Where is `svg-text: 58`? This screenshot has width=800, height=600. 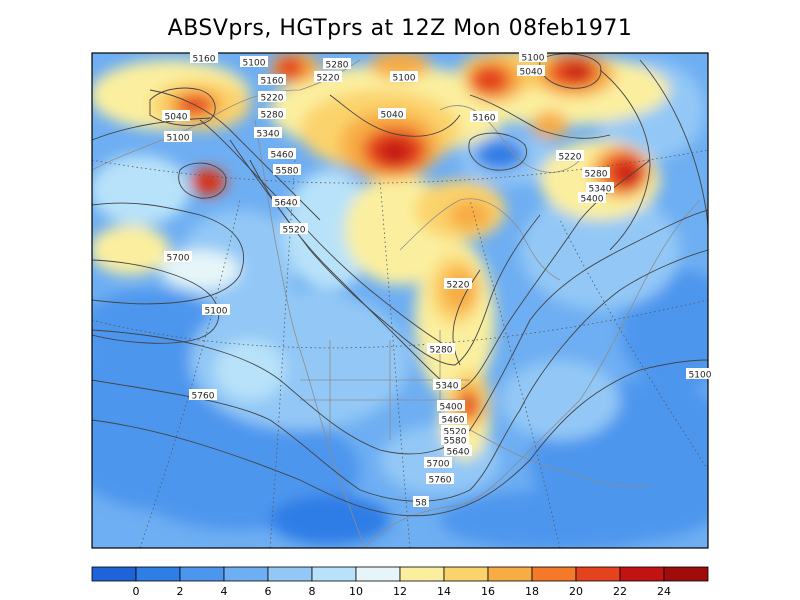
svg-text: 58 is located at coordinates (421, 504).